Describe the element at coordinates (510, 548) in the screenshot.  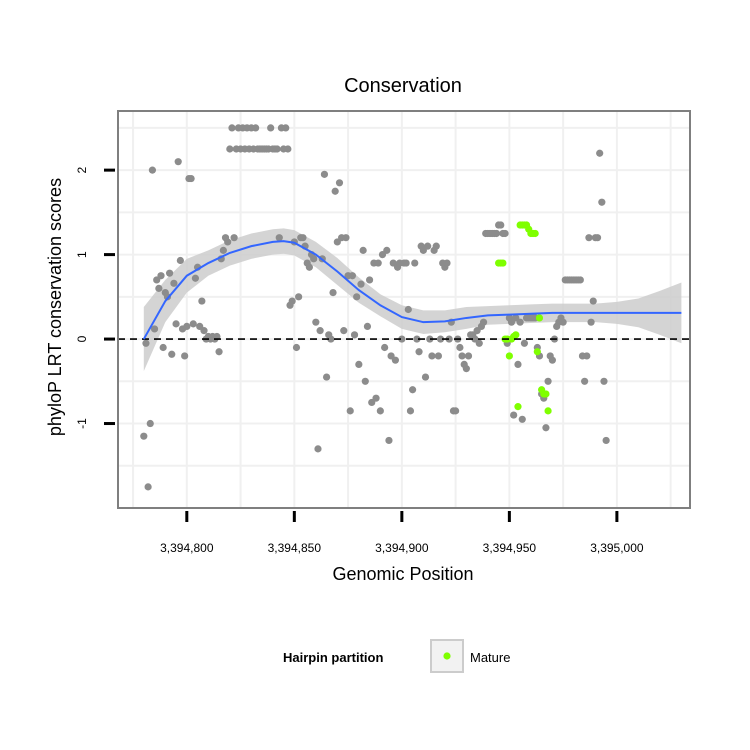
I see `x-tick-label: 3,394,950` at that location.